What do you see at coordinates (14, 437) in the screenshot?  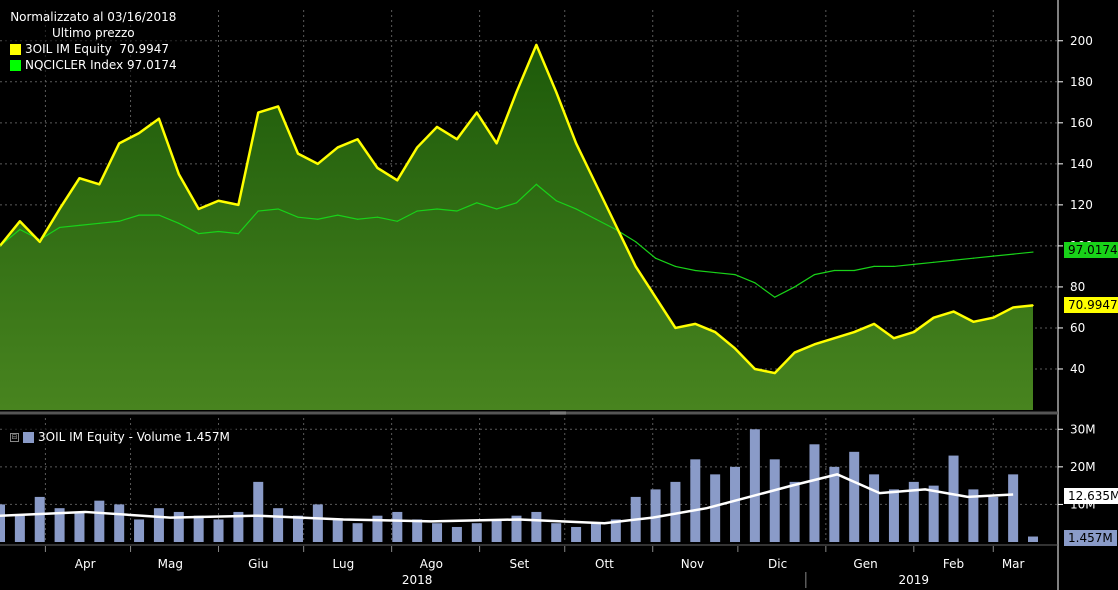 I see `collapse-toggle-icon: ⊟` at bounding box center [14, 437].